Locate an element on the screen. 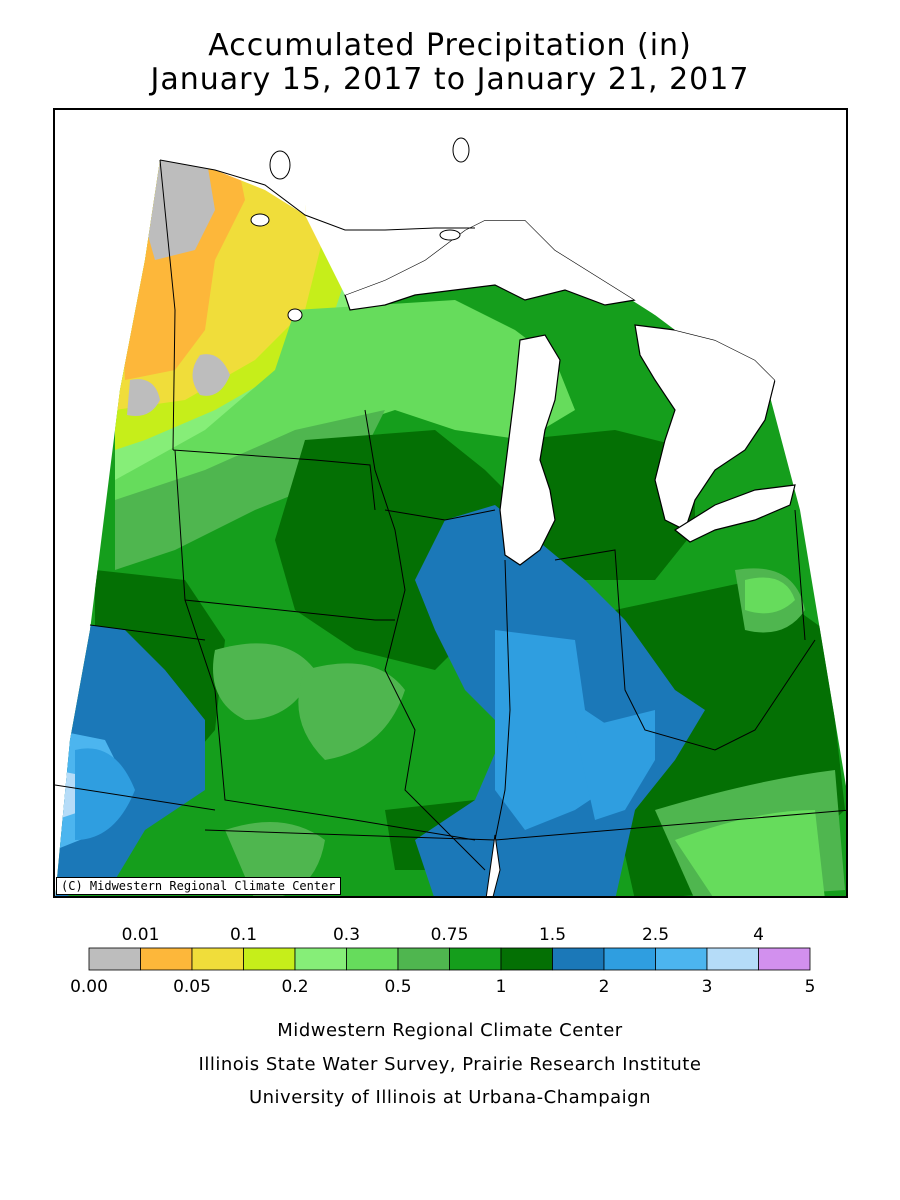  legend-upper-label: 0.1 is located at coordinates (243, 935).